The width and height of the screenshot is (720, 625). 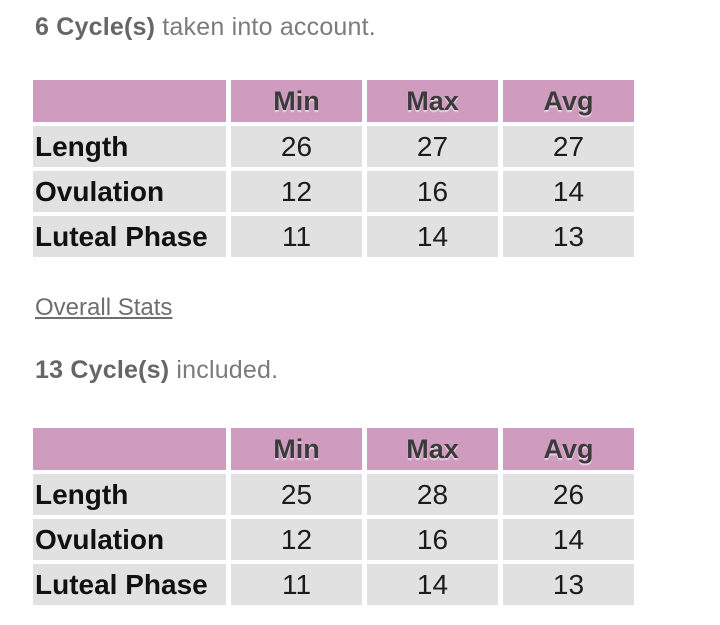 What do you see at coordinates (432, 494) in the screenshot?
I see `length-max-value: 28` at bounding box center [432, 494].